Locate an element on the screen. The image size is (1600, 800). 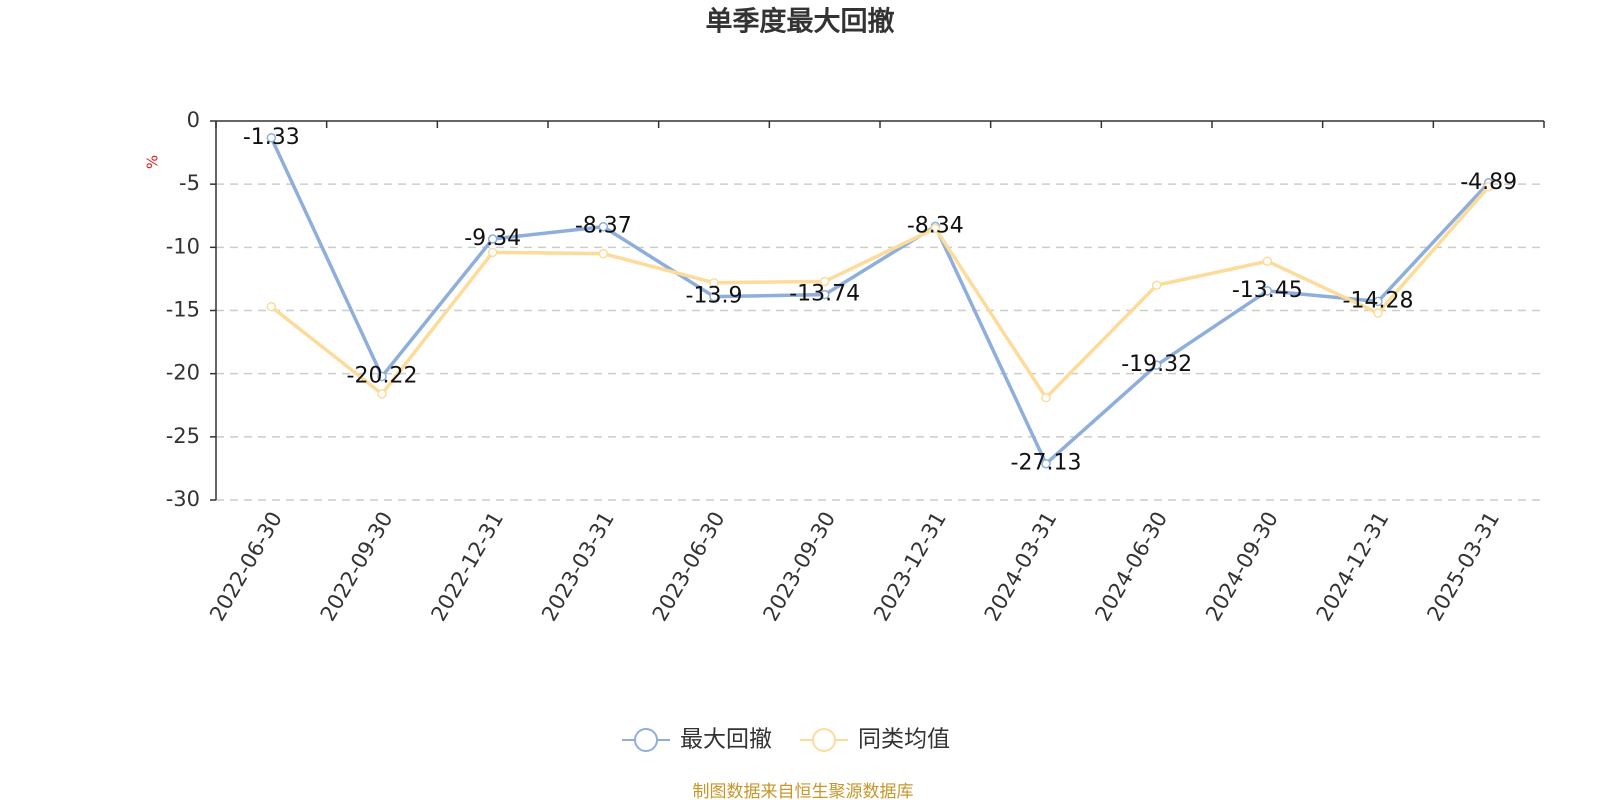
y-tick-label: -15 is located at coordinates (183, 310).